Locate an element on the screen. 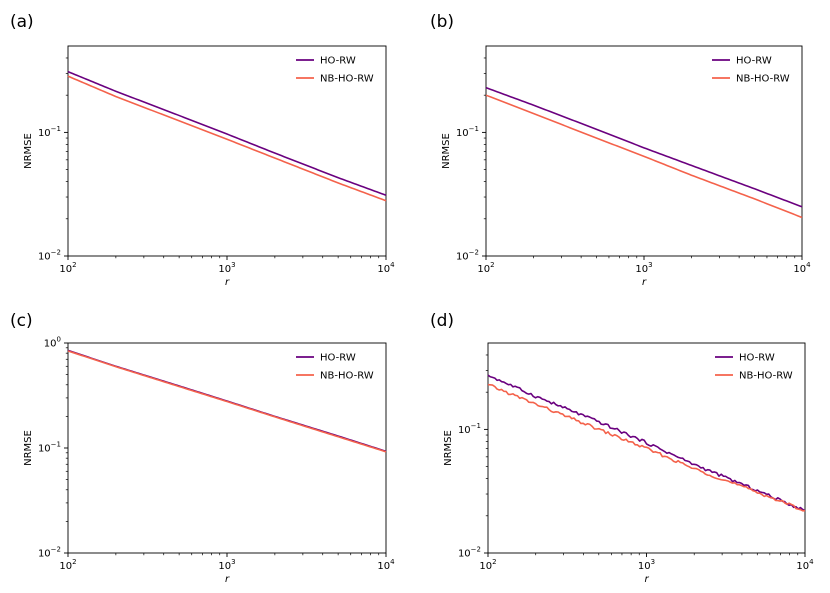 This screenshot has height=593, width=830. panel-label: (d) is located at coordinates (442, 321).